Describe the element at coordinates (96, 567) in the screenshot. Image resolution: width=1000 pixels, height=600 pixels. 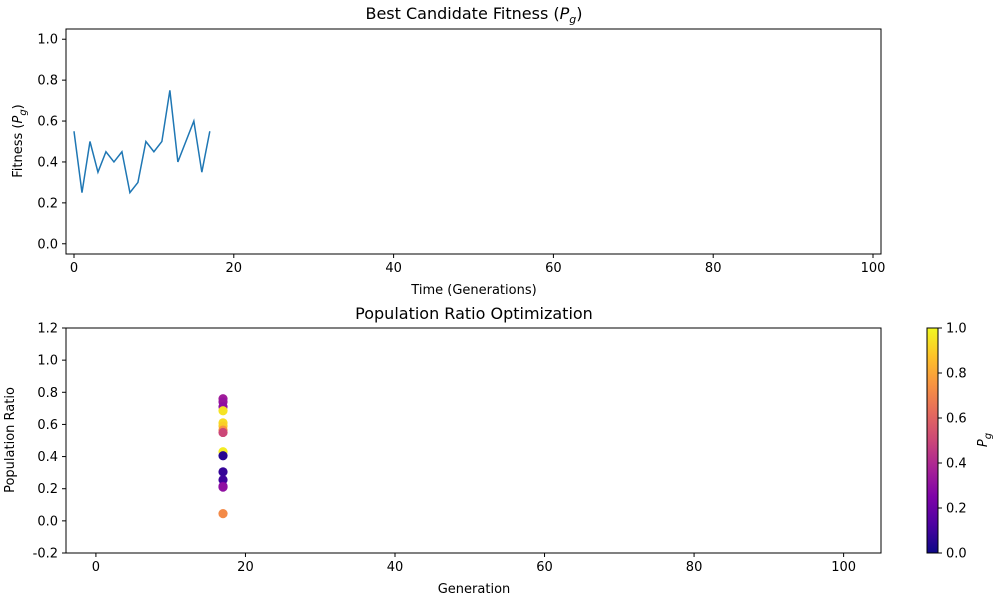
I see `population-x-tick-label: 0` at that location.